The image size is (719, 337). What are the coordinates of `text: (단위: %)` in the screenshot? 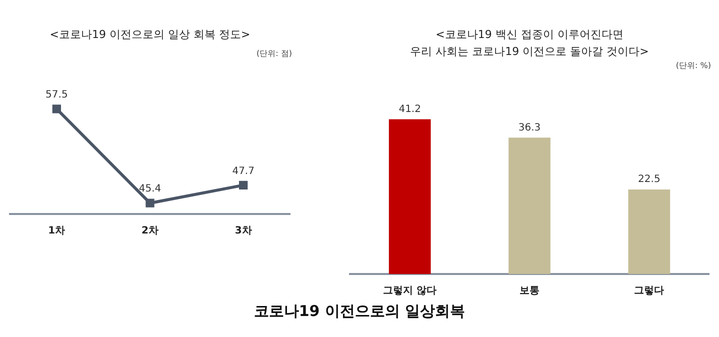 It's located at (693, 65).